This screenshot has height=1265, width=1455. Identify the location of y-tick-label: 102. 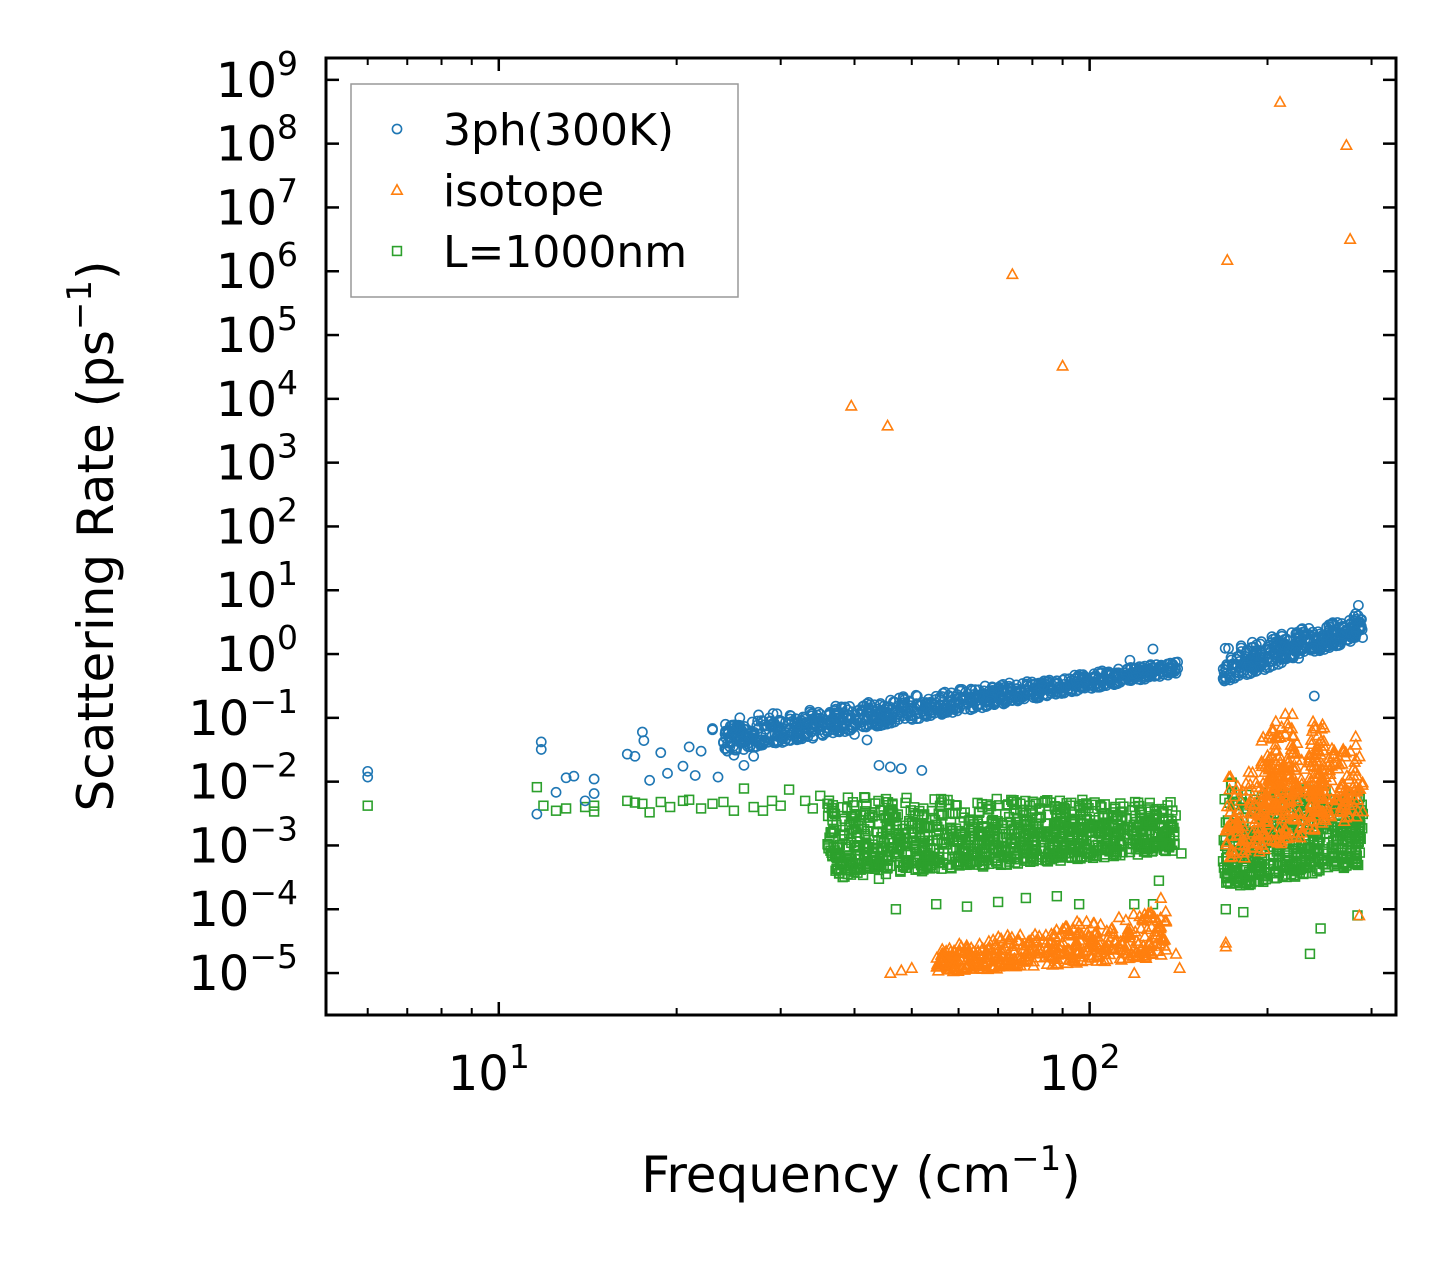
(257, 522).